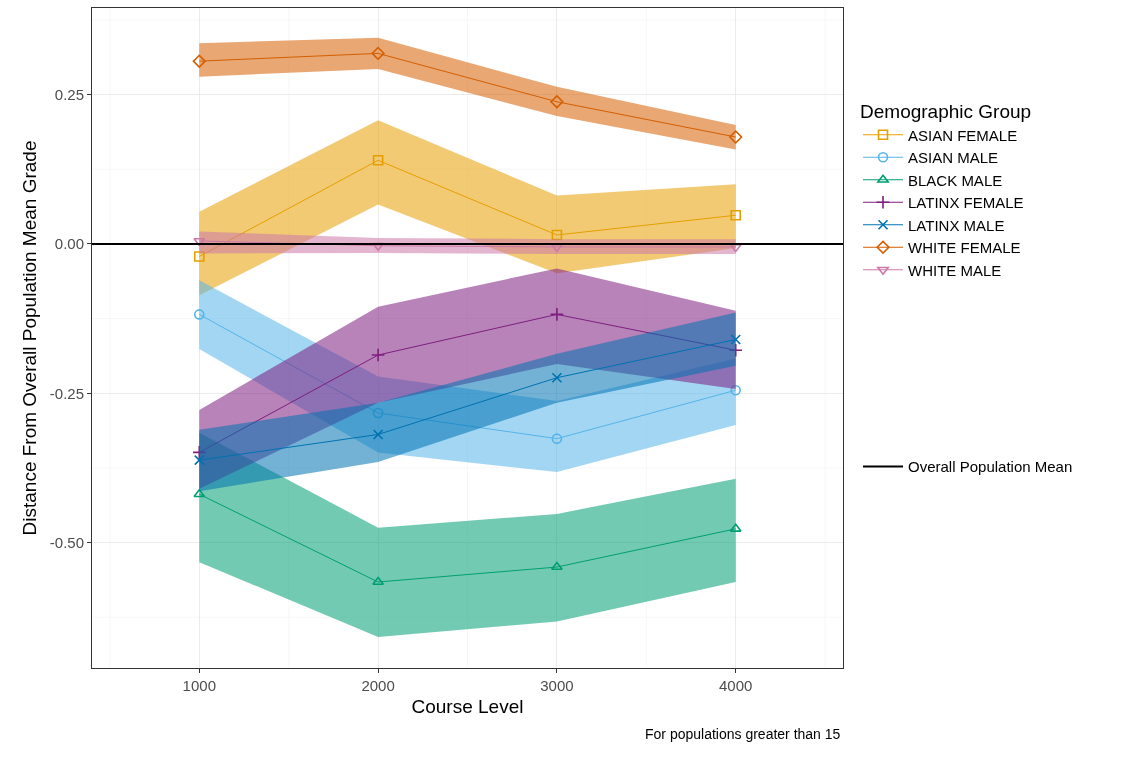 The height and width of the screenshot is (768, 1133). What do you see at coordinates (964, 248) in the screenshot?
I see `legend-label: WHITE FEMALE` at bounding box center [964, 248].